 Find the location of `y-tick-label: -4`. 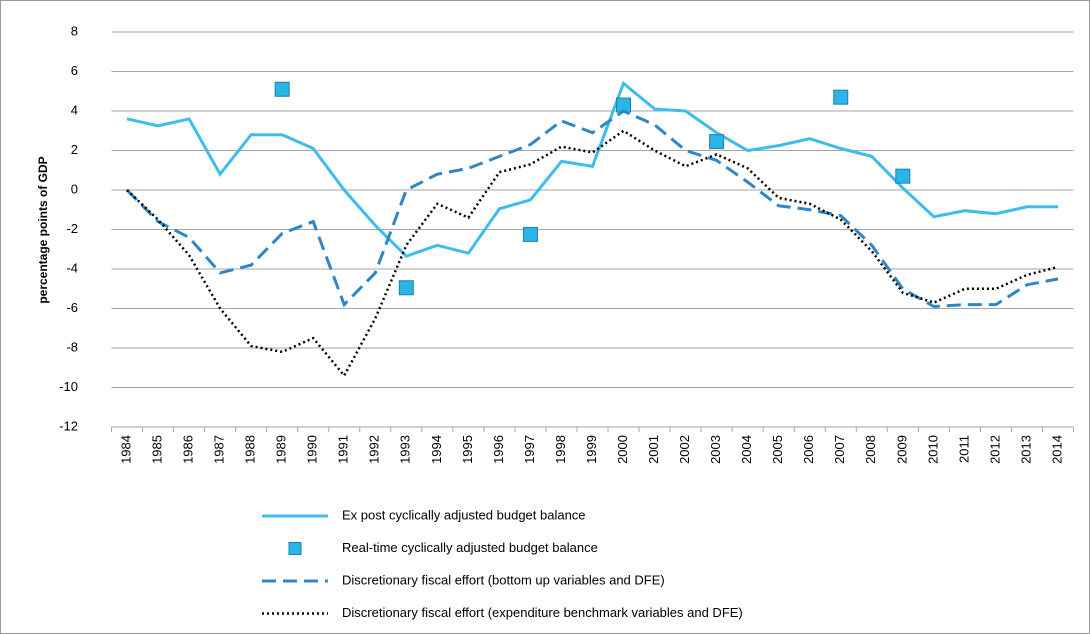

y-tick-label: -4 is located at coordinates (72, 267).